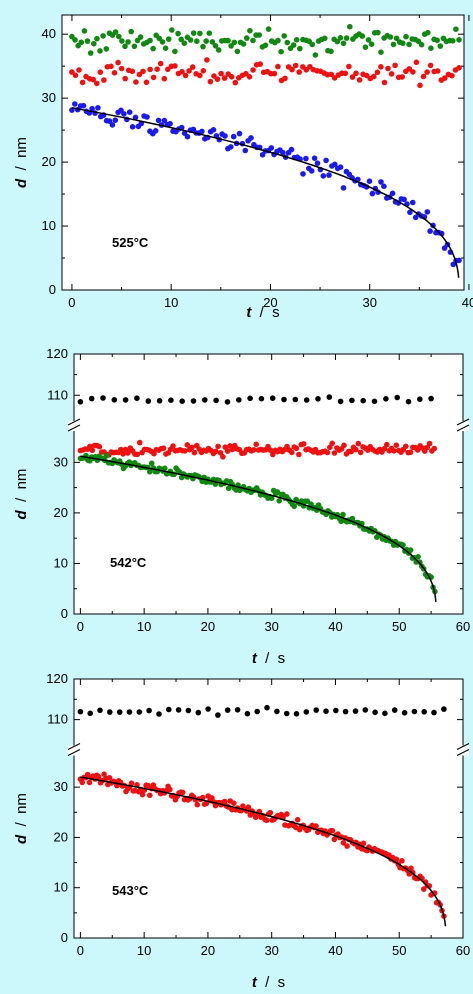  What do you see at coordinates (369, 302) in the screenshot?
I see `x-tick-label: 30` at bounding box center [369, 302].